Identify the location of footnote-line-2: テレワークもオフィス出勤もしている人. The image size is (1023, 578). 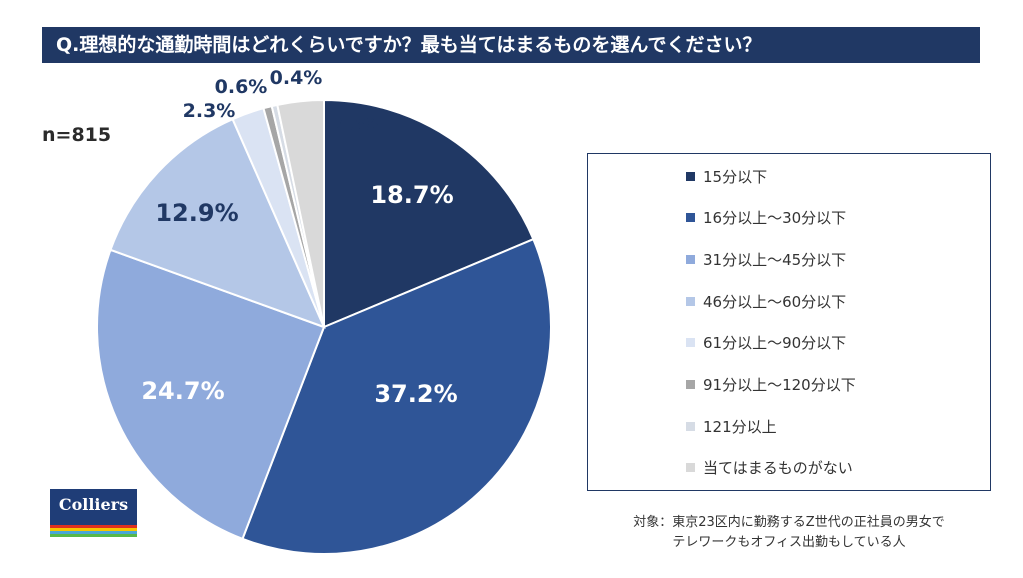
(789, 542).